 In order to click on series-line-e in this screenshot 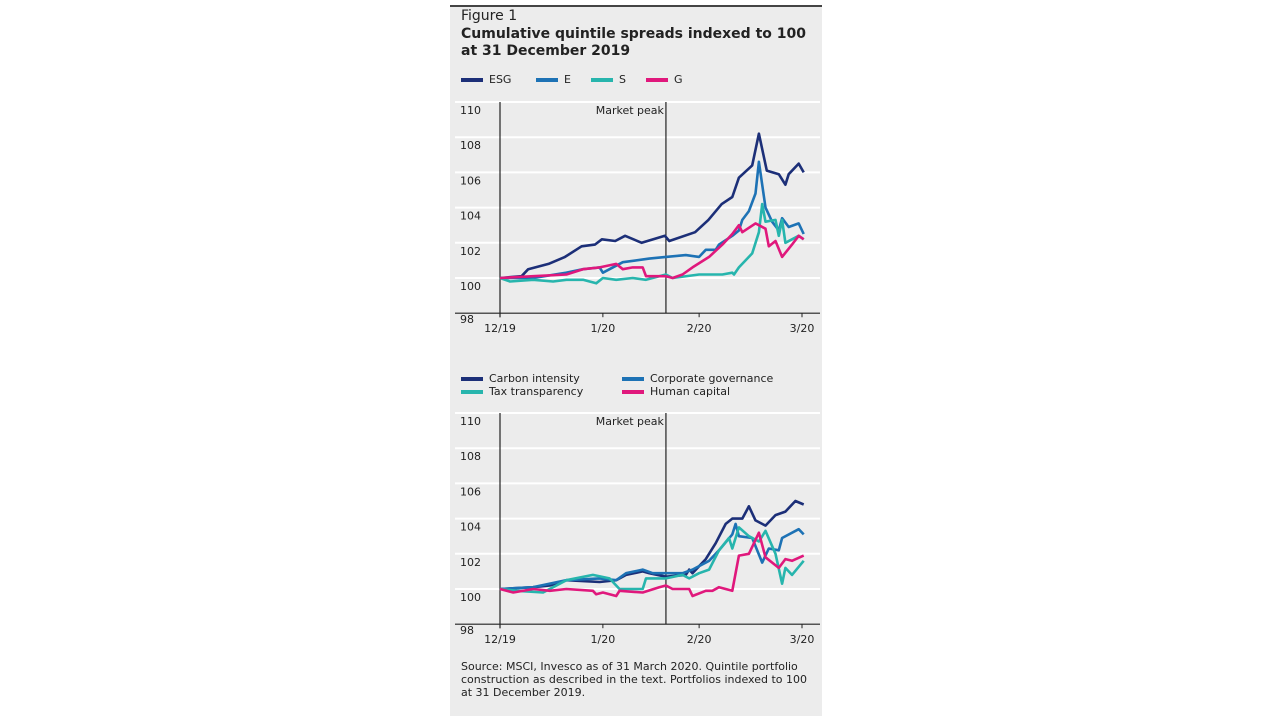, I will do `click(652, 220)`.